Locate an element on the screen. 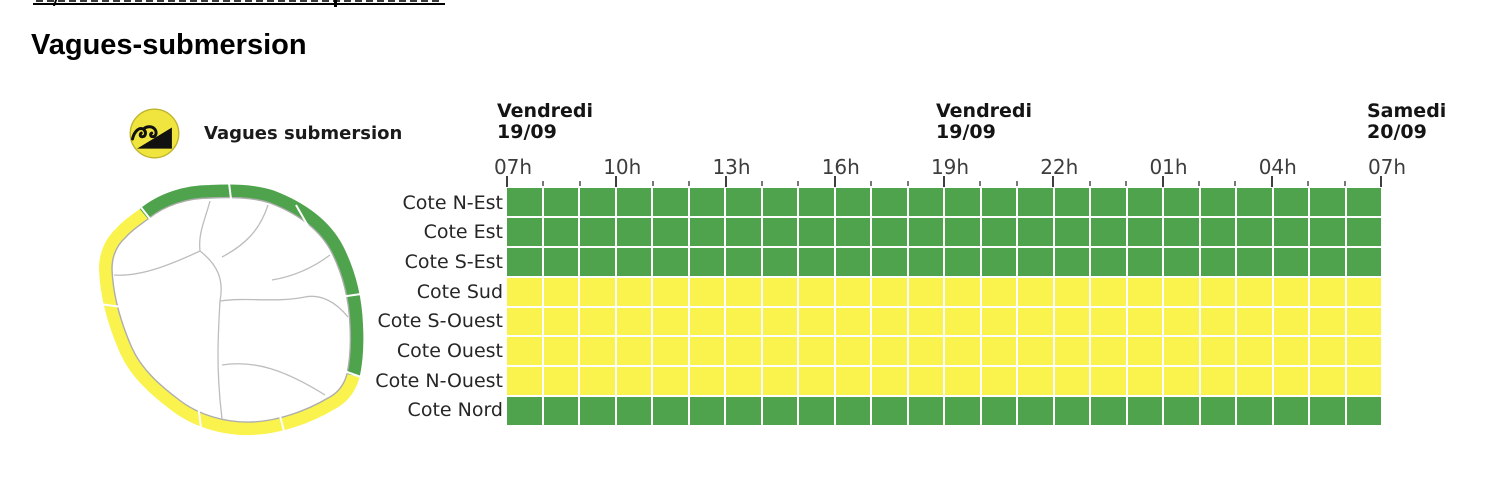  hour-tick-label: 10h is located at coordinates (622, 167).